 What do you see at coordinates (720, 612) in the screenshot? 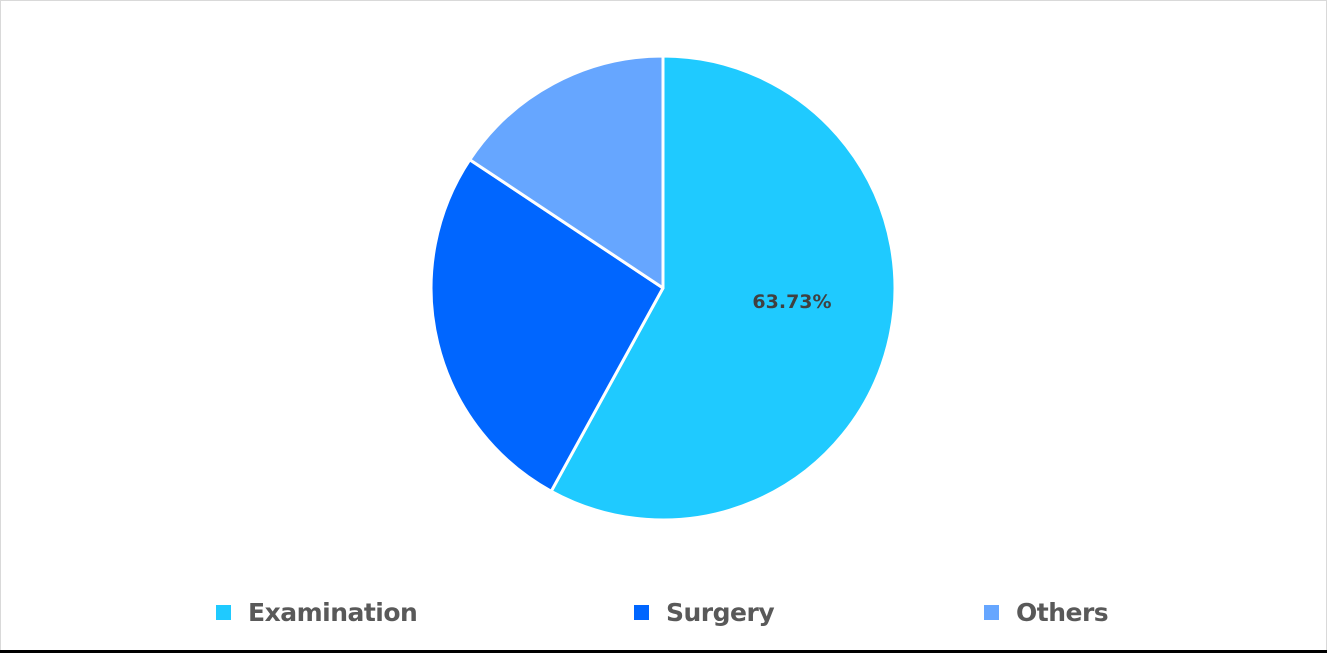
I see `legend-label-surgery: Surgery` at bounding box center [720, 612].